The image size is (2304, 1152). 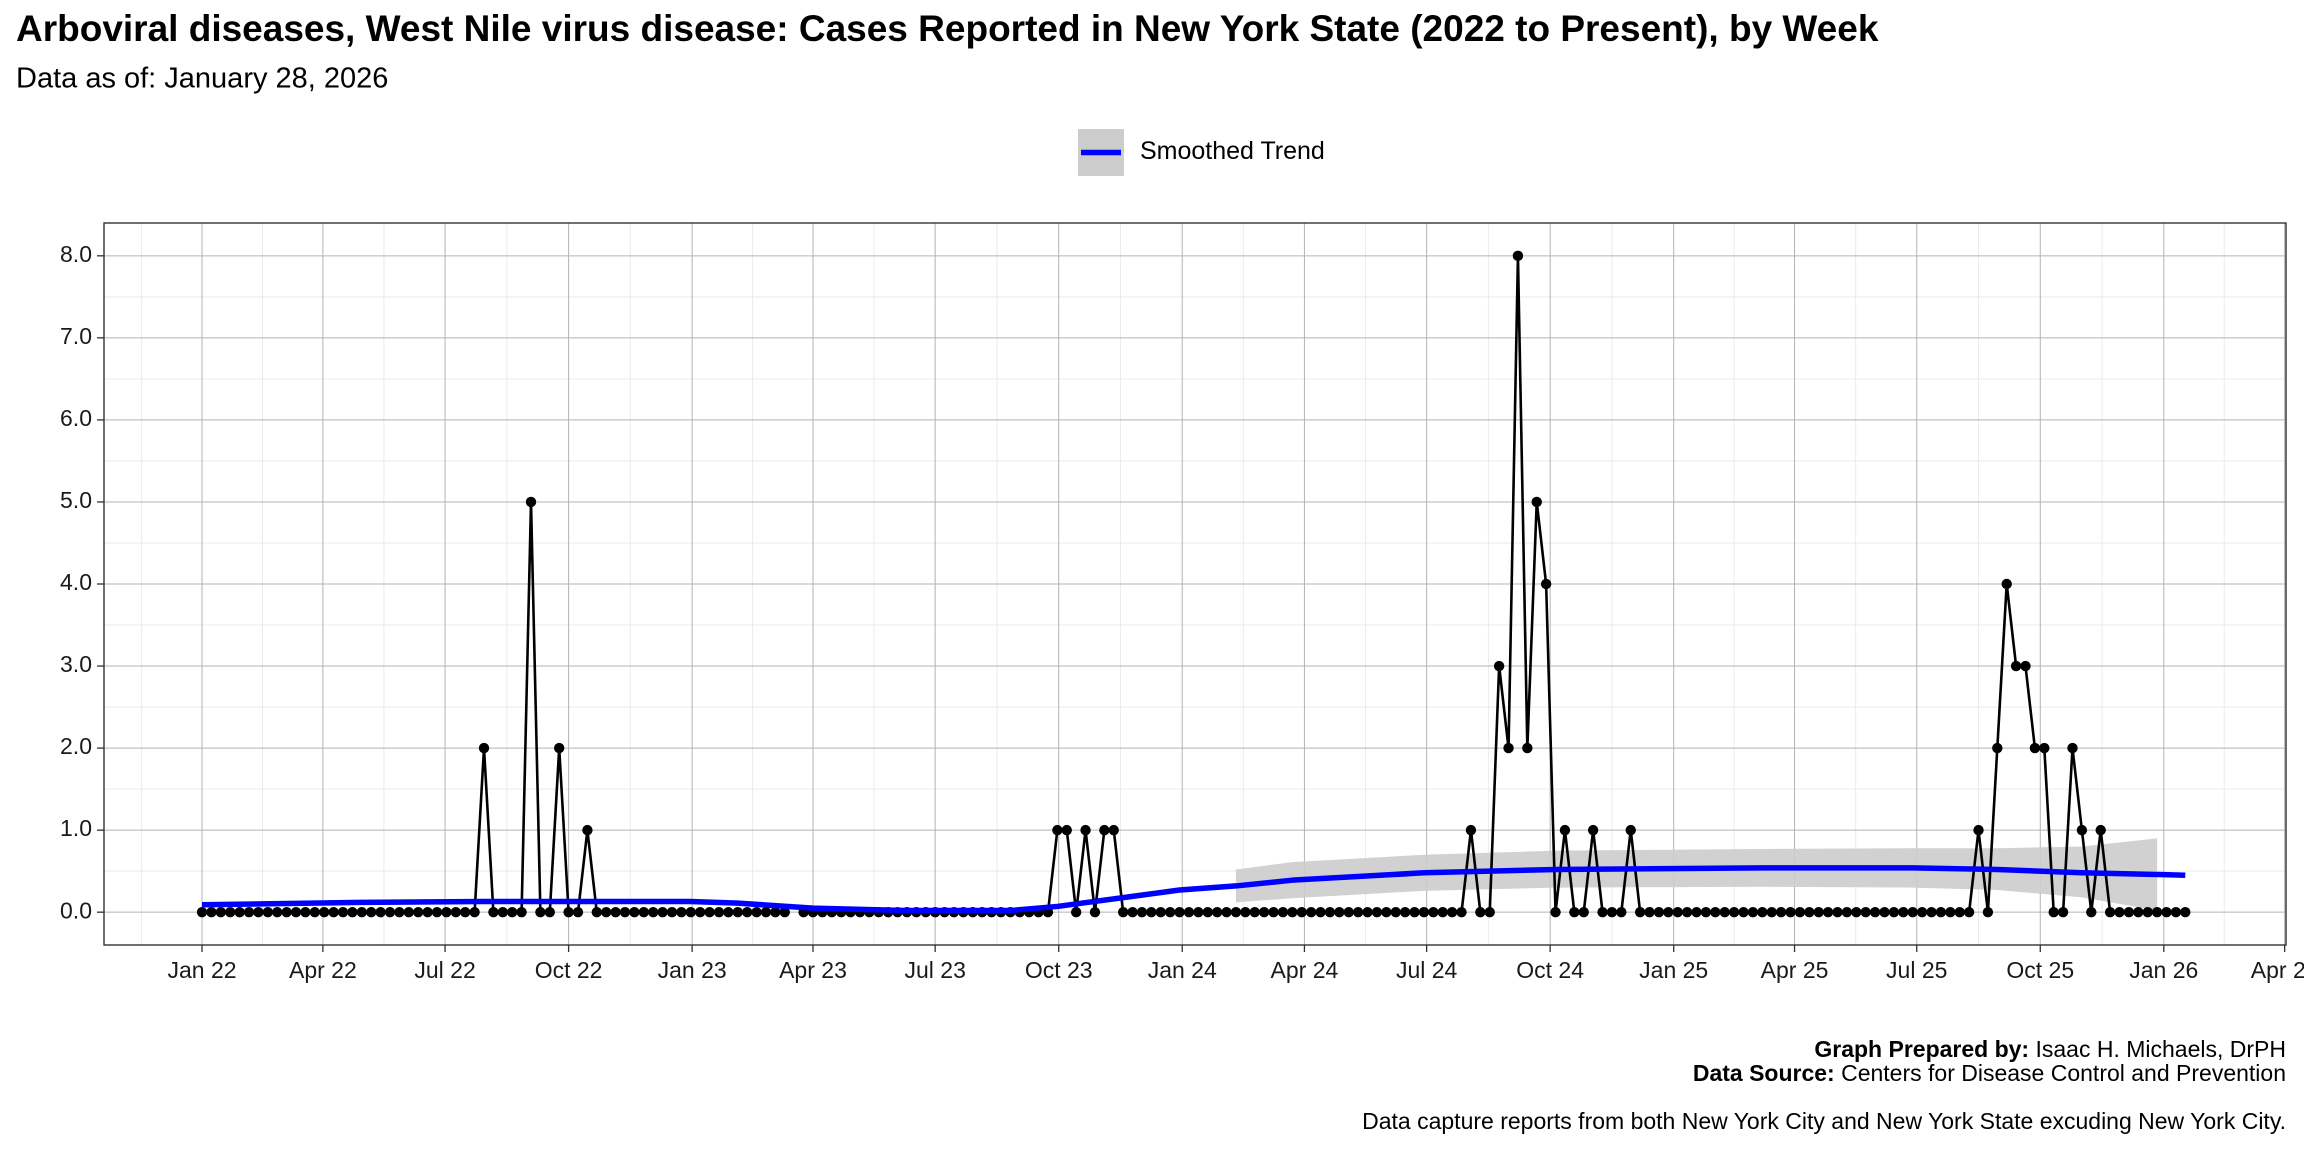 What do you see at coordinates (2277, 970) in the screenshot?
I see `x-tick-label: Apr 26` at bounding box center [2277, 970].